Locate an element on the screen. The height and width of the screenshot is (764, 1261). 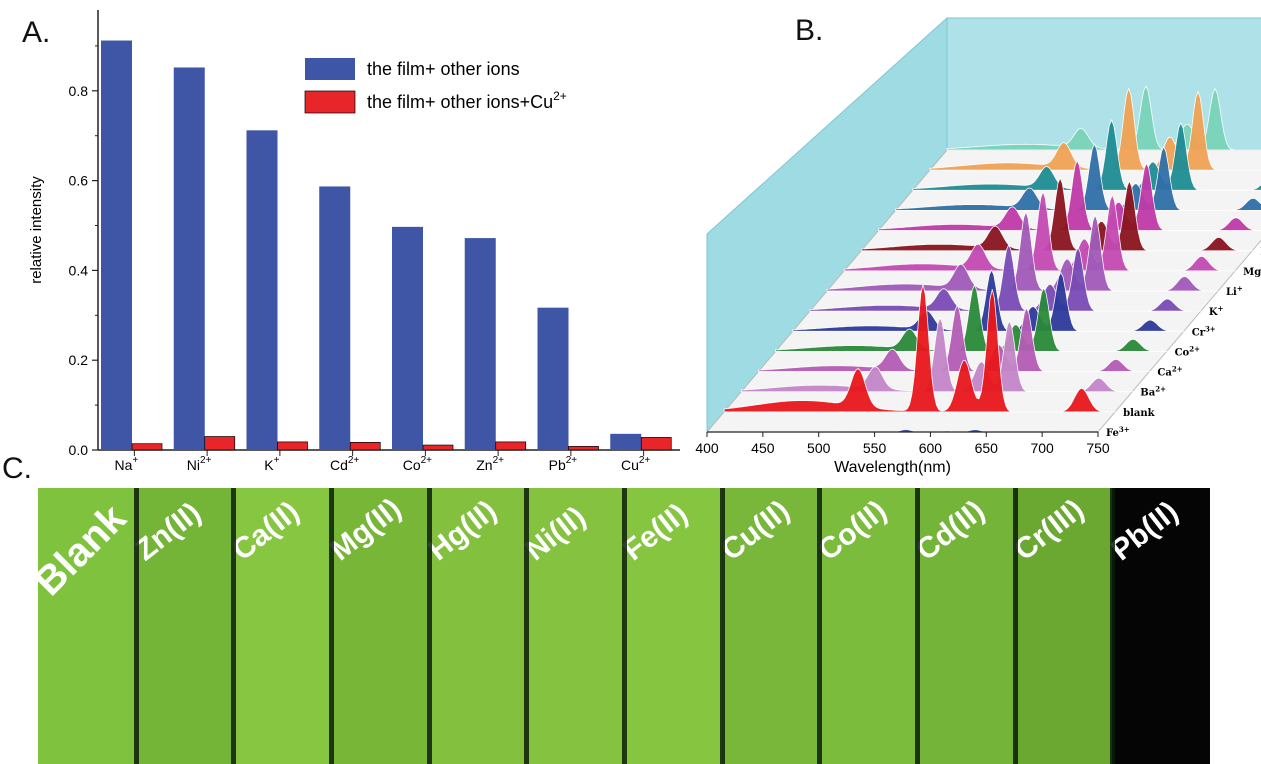
x-tick-label: 450 is located at coordinates (763, 448).